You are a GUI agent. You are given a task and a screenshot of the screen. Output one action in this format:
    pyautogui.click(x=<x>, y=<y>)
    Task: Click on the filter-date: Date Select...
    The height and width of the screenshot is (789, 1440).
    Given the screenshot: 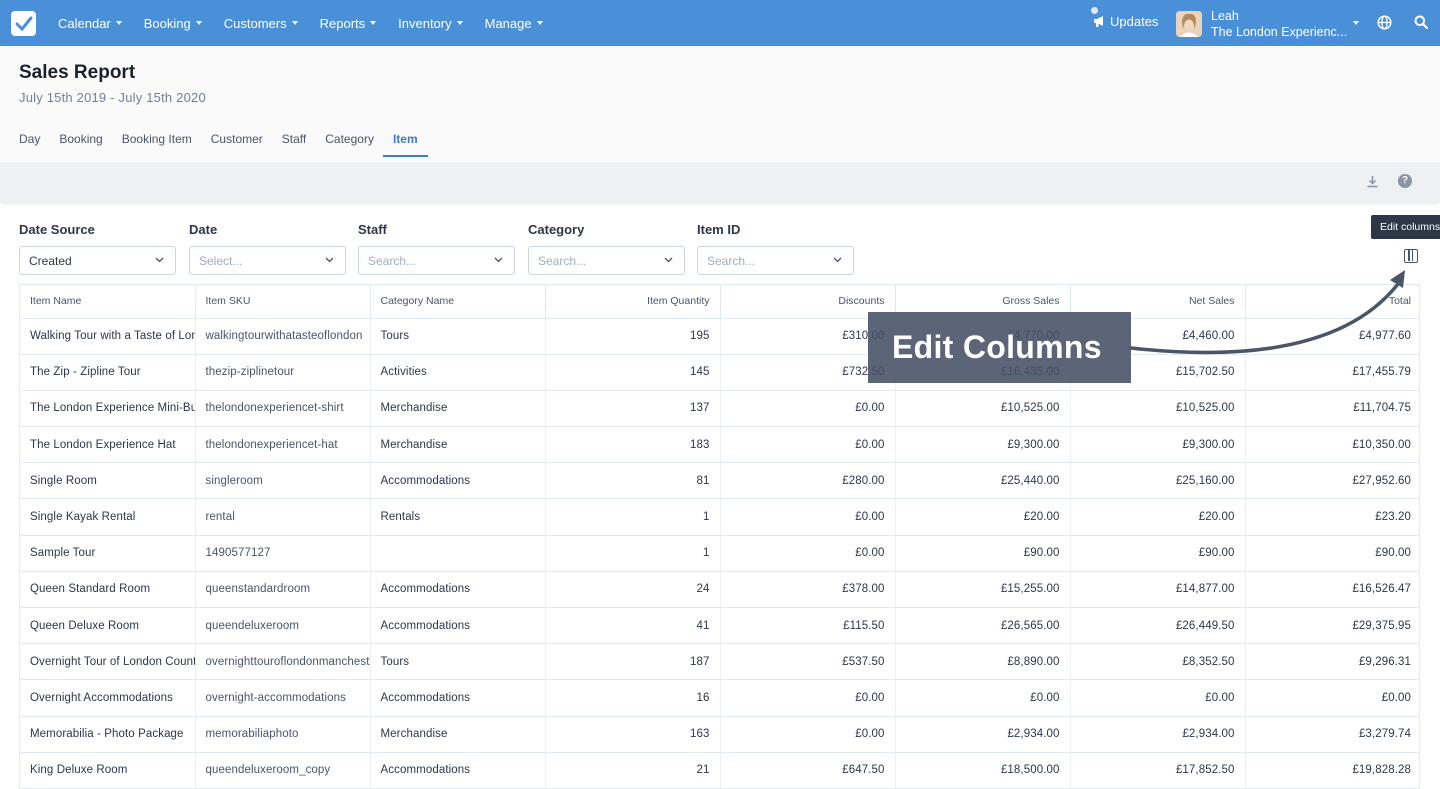 What is the action you would take?
    pyautogui.click(x=267, y=248)
    